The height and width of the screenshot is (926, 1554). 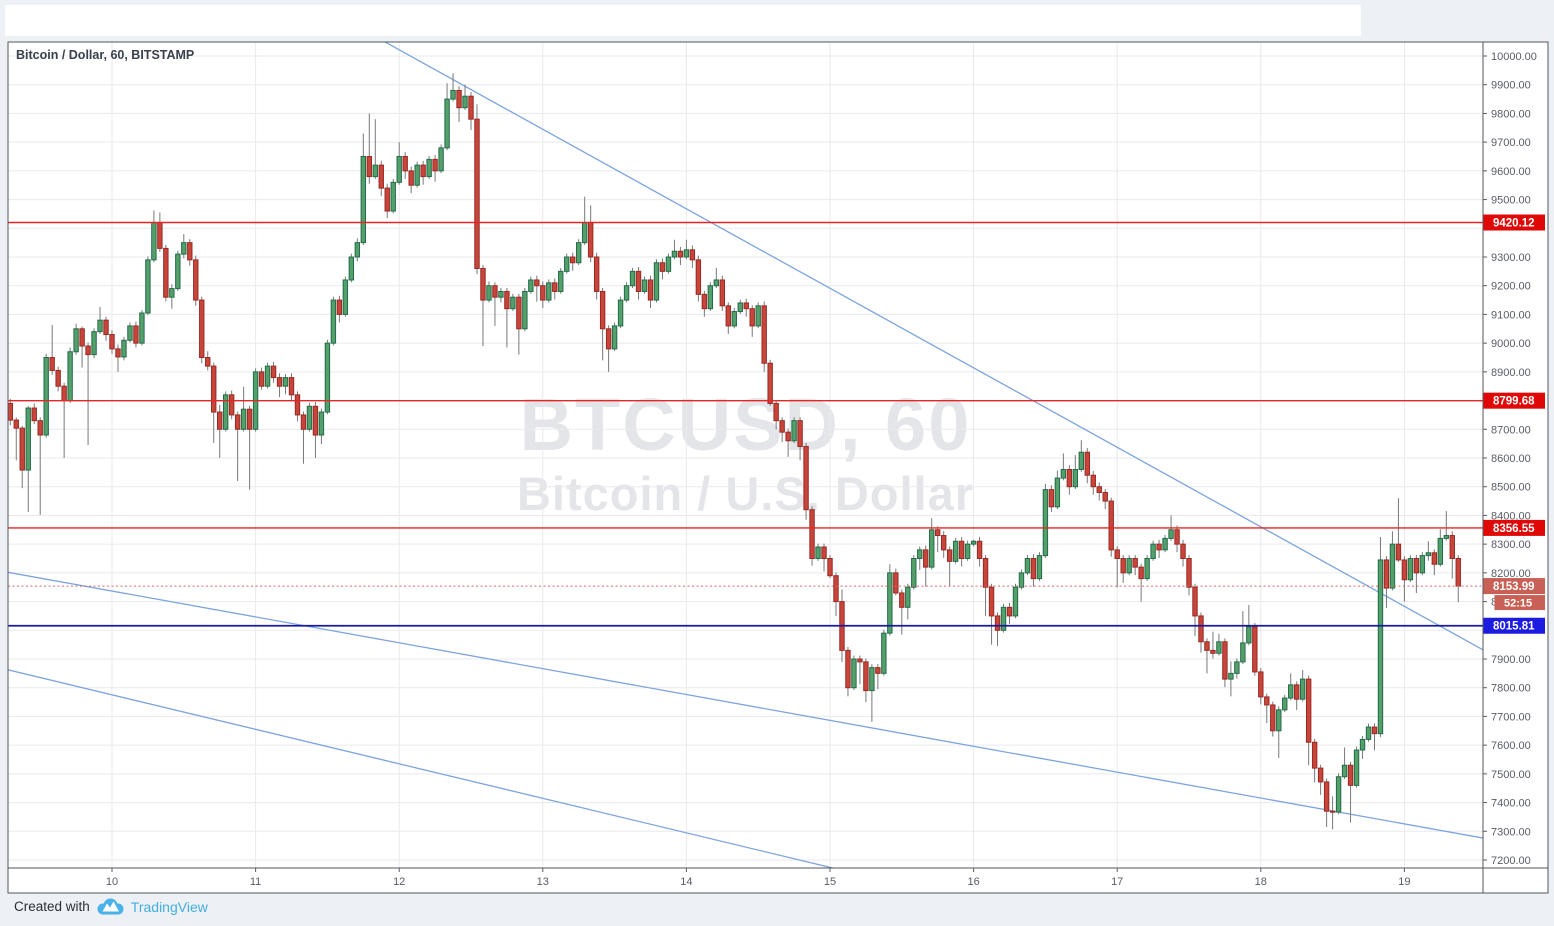 What do you see at coordinates (112, 882) in the screenshot?
I see `time-tick-label: 10` at bounding box center [112, 882].